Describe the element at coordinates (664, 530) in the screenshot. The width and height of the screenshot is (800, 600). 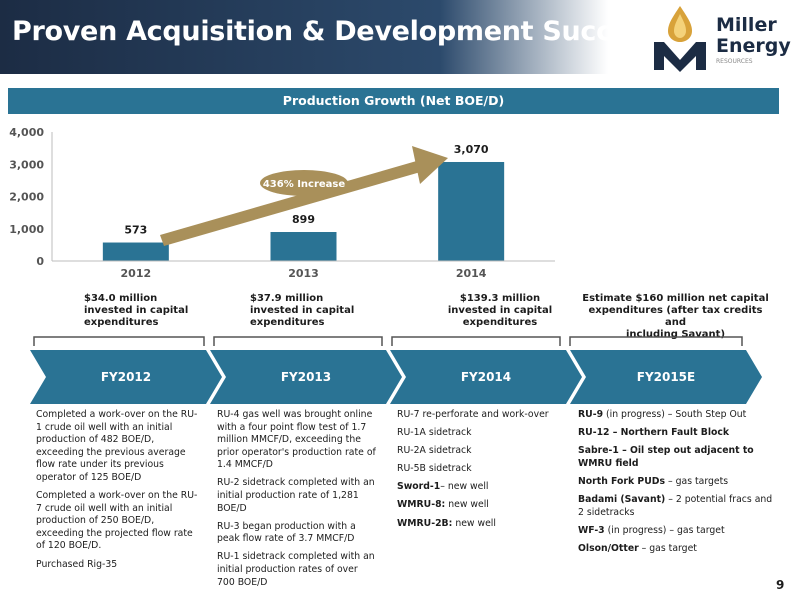
I see `detail-item-text: (in progress) – gas target` at that location.